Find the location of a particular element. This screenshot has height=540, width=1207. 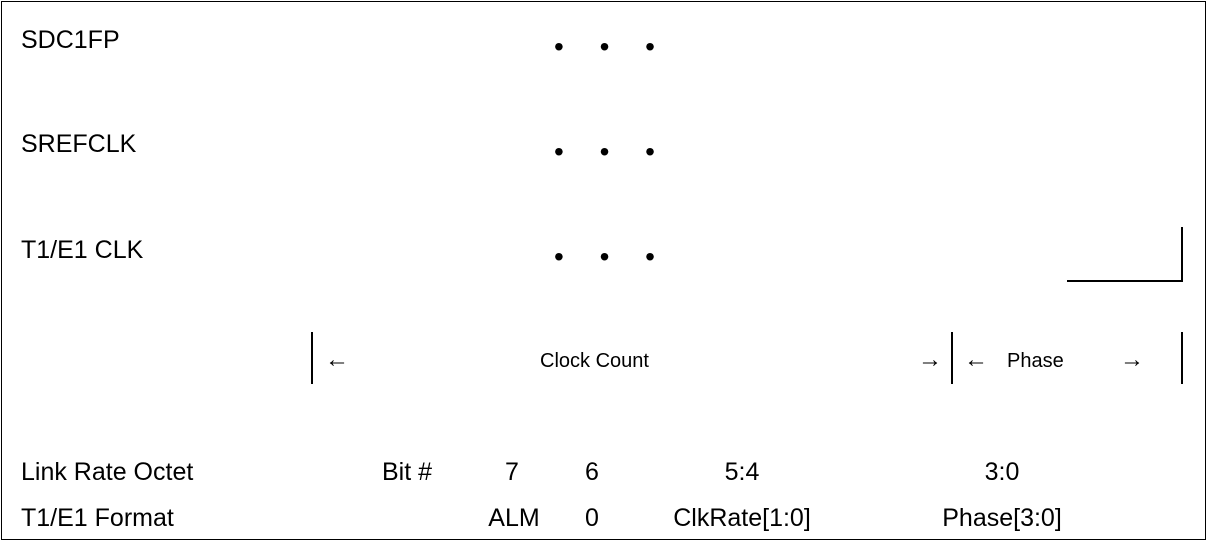

phase-label: Phase is located at coordinates (1035, 361).